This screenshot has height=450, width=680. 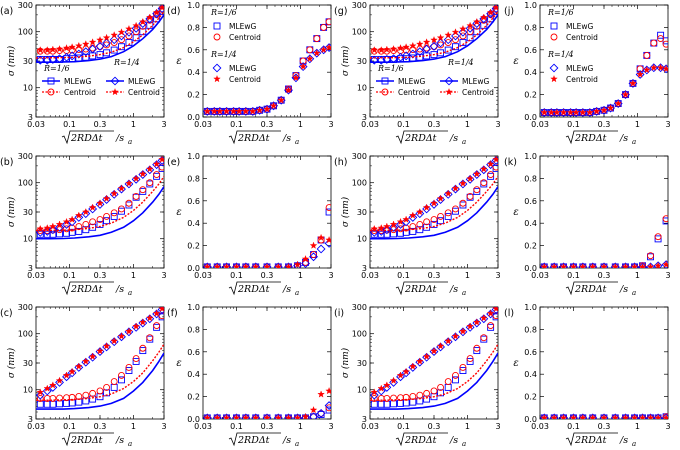 I want to click on x-tick-label: 0.03, so click(x=540, y=124).